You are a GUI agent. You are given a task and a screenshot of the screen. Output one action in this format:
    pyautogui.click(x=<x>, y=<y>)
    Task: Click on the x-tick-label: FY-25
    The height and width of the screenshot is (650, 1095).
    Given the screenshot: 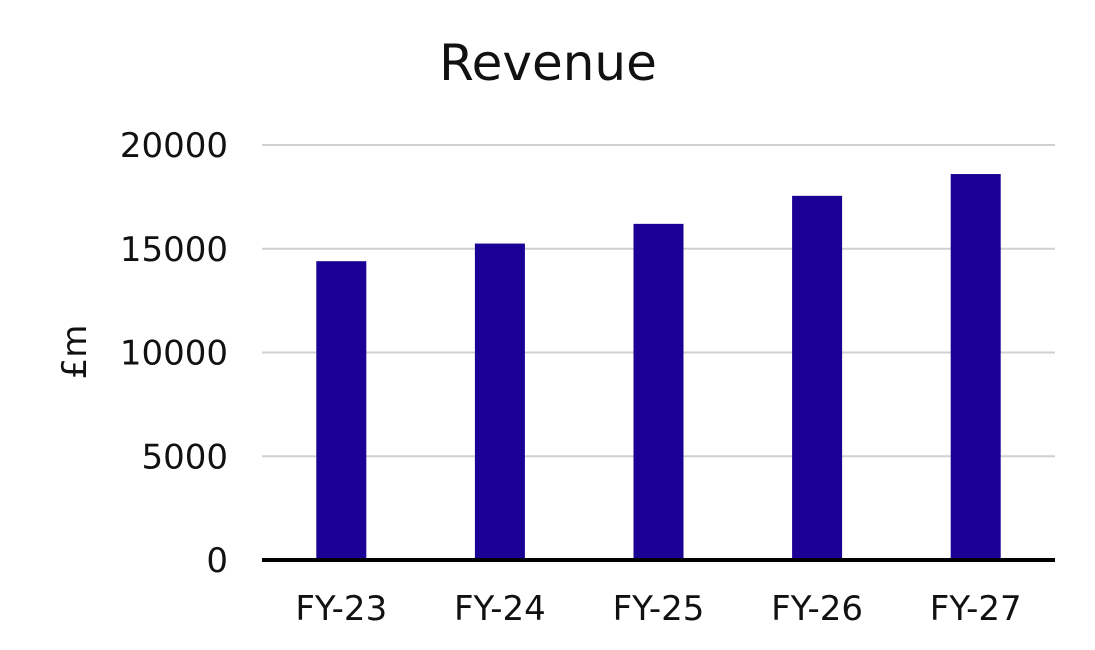 What is the action you would take?
    pyautogui.click(x=659, y=609)
    